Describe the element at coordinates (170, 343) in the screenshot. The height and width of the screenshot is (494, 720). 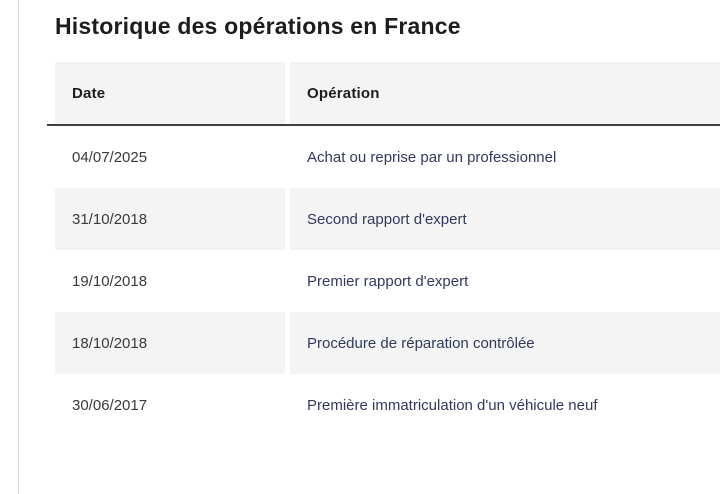
I see `operation-date: 18/10/2018` at that location.